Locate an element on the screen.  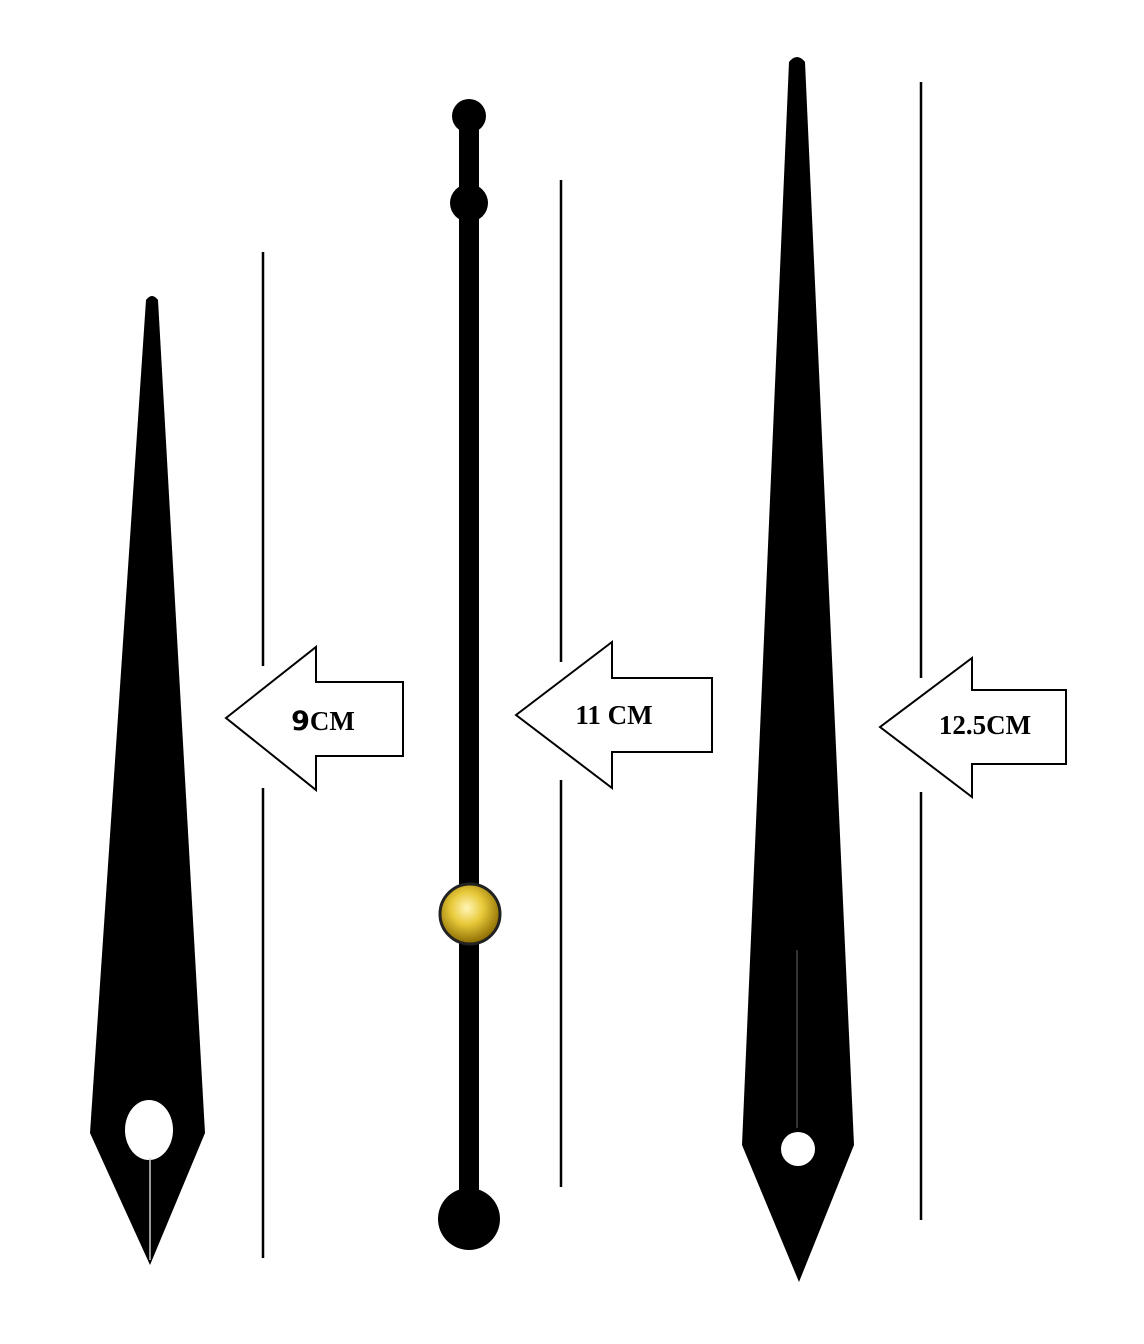
second-hand is located at coordinates (470, 674).